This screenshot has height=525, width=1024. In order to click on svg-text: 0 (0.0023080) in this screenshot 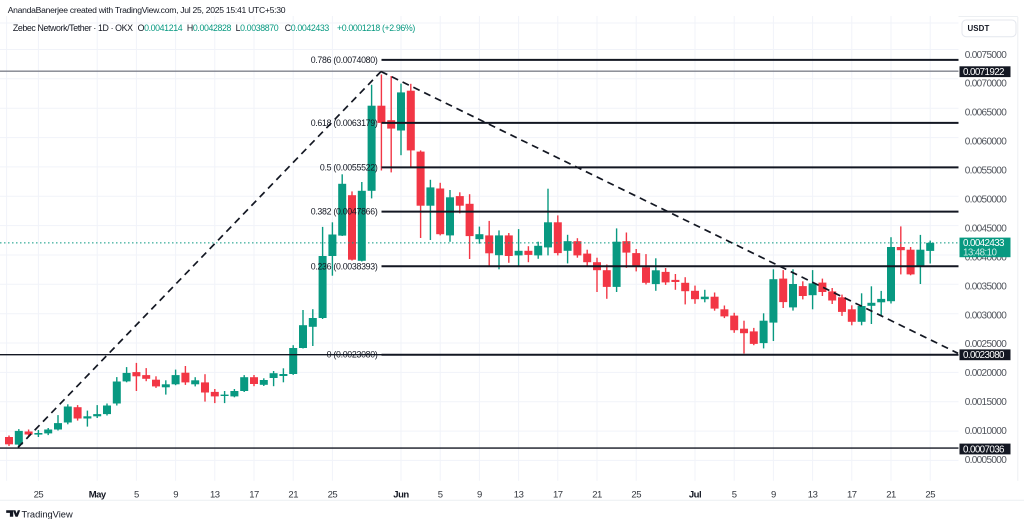, I will do `click(352, 355)`.